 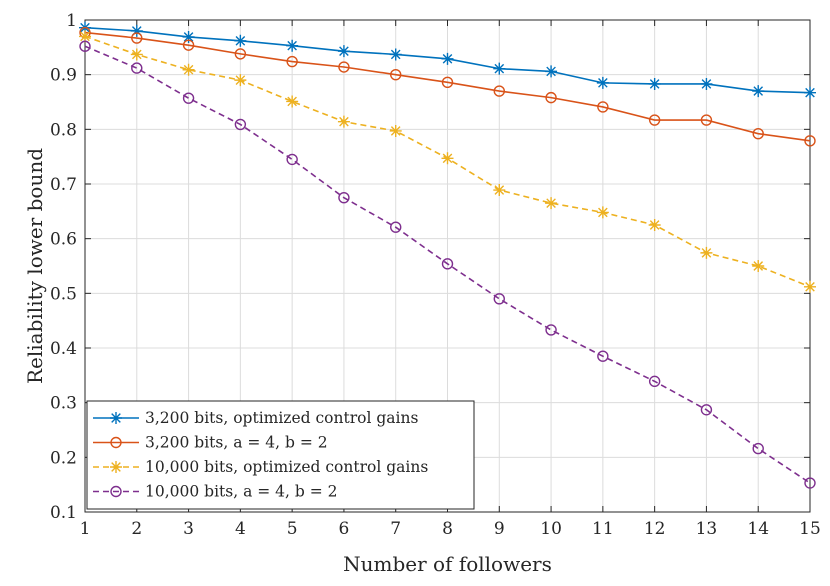 What do you see at coordinates (63, 458) in the screenshot?
I see `y-tick-label: 0.2` at bounding box center [63, 458].